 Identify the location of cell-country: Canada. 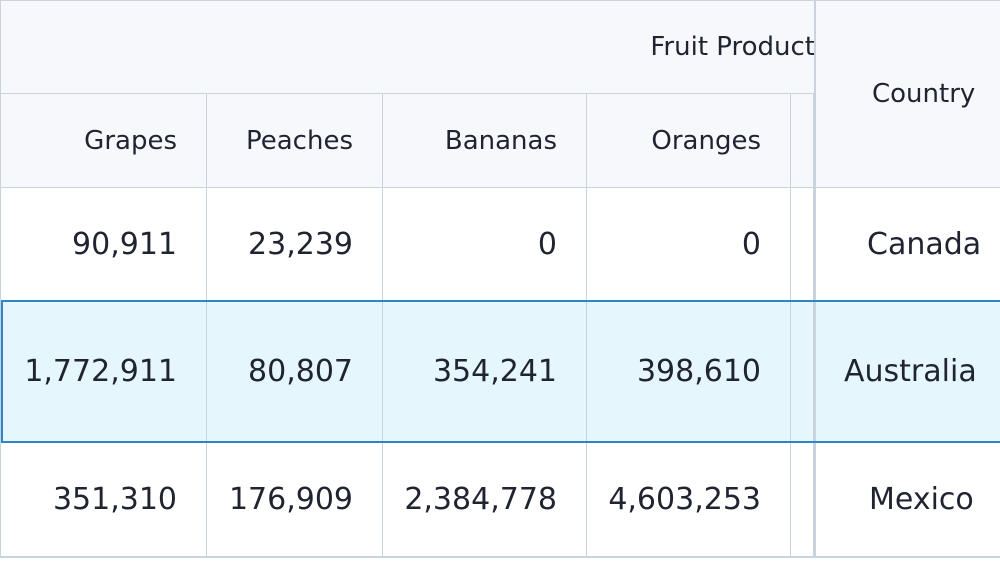
(907, 244).